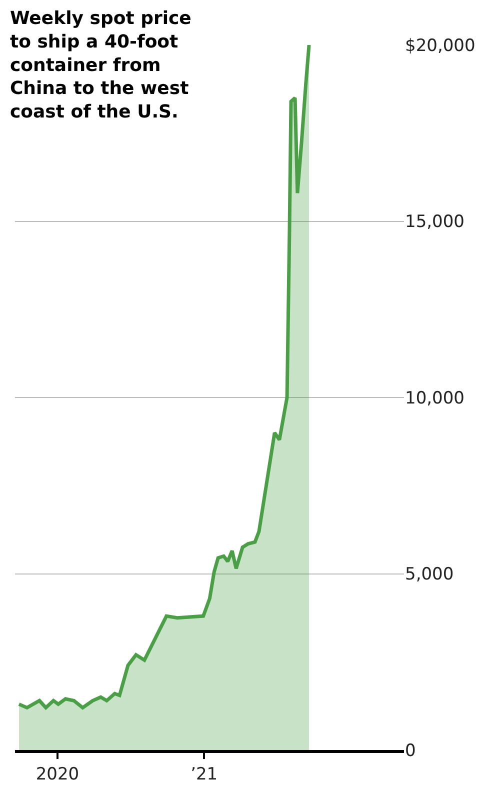  I want to click on y-tick-label: 15,000, so click(434, 222).